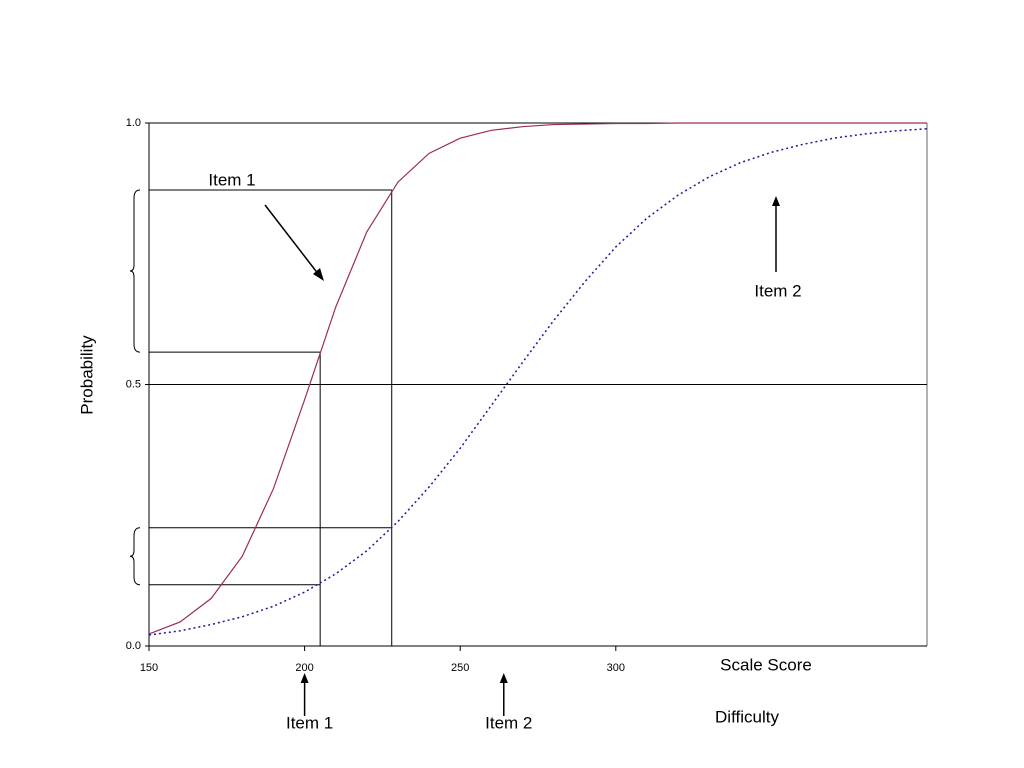 The width and height of the screenshot is (1024, 768). Describe the element at coordinates (292, 240) in the screenshot. I see `annotation-arrow` at that location.